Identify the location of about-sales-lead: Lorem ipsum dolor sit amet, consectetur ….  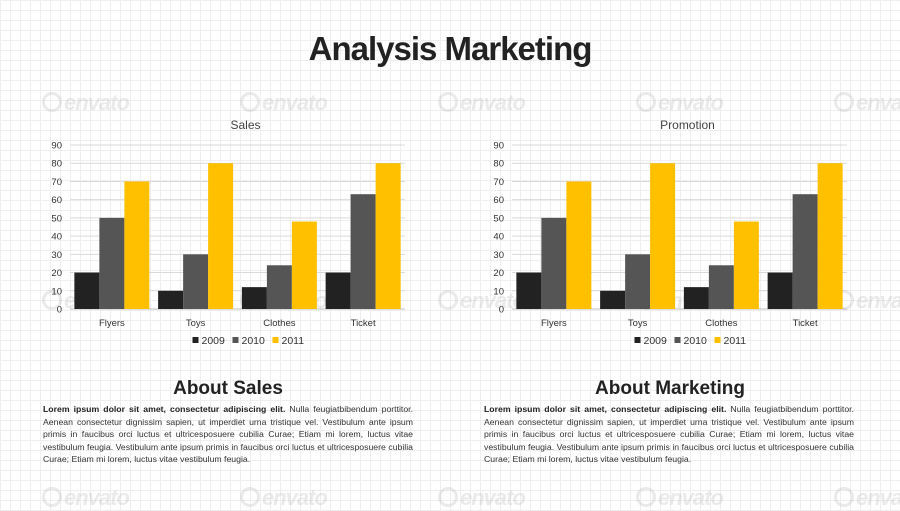
(164, 409).